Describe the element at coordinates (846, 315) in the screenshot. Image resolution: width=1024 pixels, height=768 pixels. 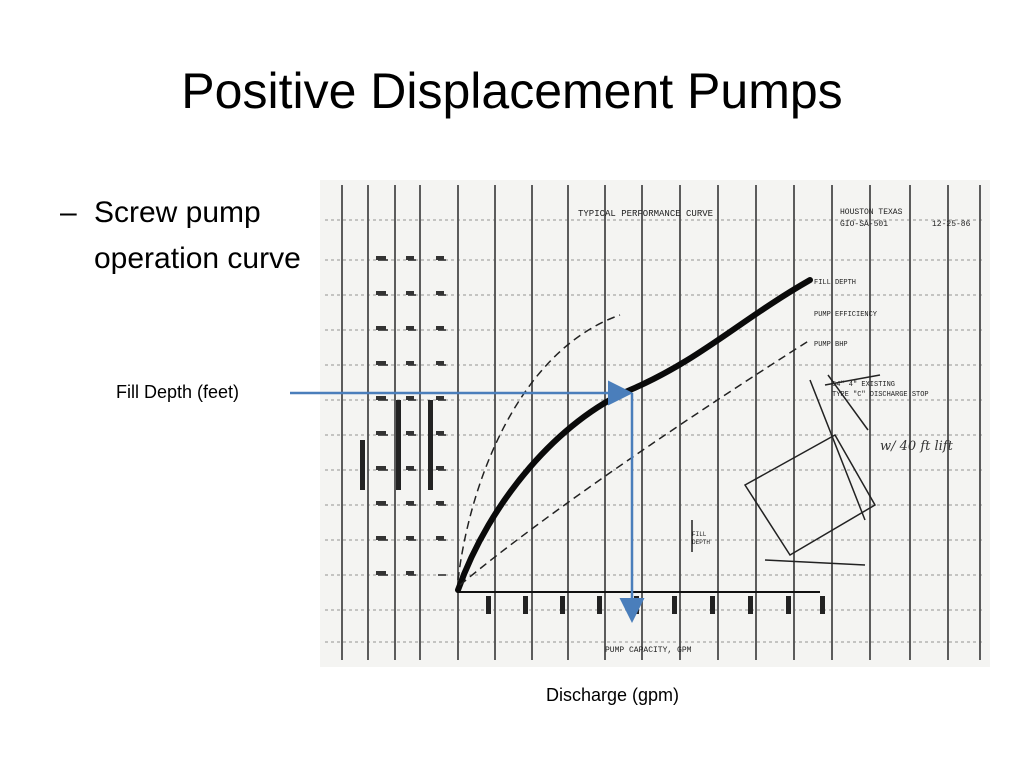
I see `scan-curve-label-efficiency: PUMP EFFICIENCY` at that location.